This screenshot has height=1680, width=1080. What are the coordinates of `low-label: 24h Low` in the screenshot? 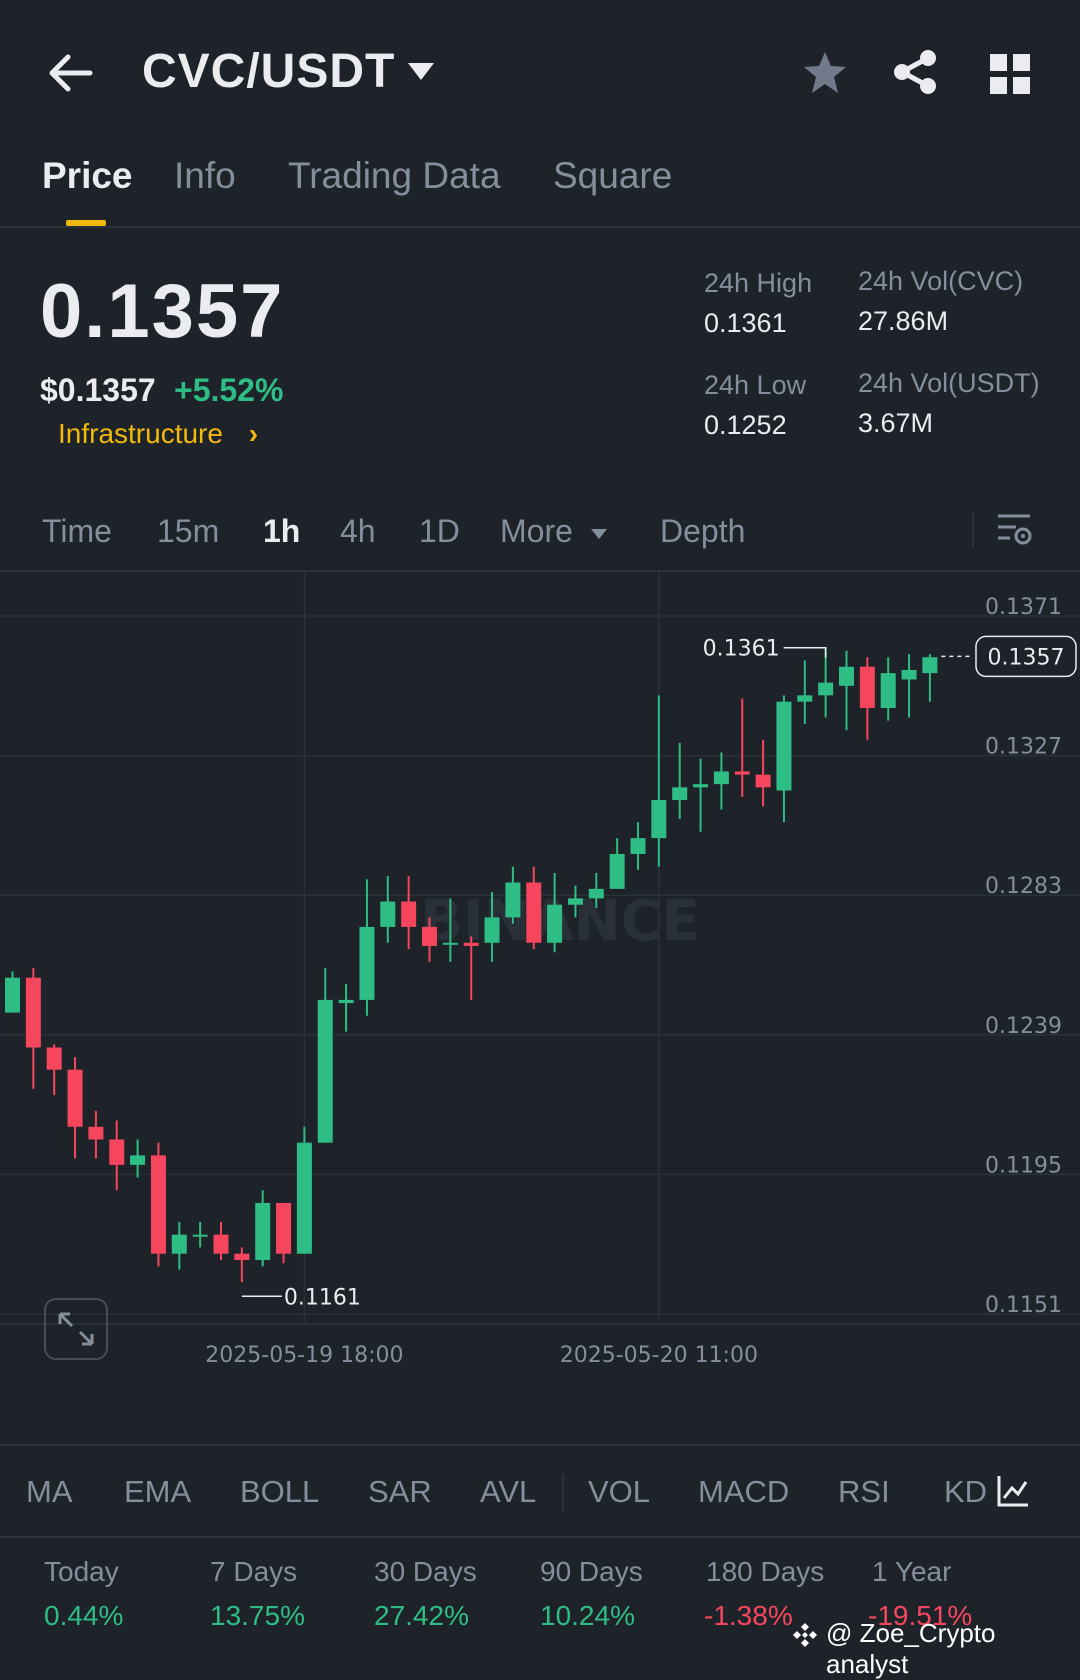 It's located at (755, 385).